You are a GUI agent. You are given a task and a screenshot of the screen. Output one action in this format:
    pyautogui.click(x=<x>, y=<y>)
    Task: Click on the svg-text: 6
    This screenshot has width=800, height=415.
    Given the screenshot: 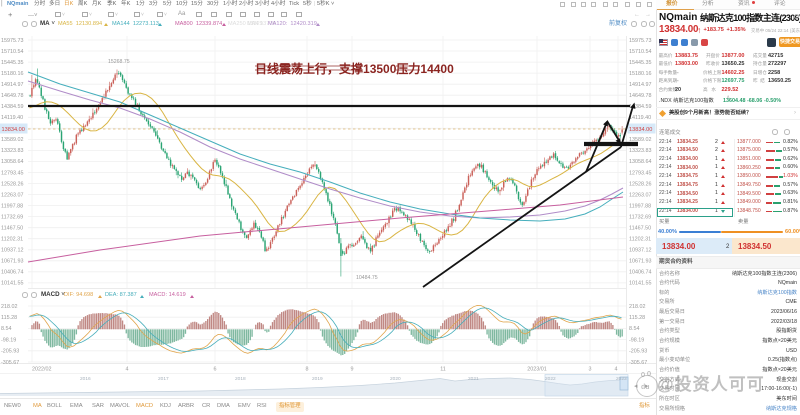 What is the action you would take?
    pyautogui.click(x=215, y=370)
    